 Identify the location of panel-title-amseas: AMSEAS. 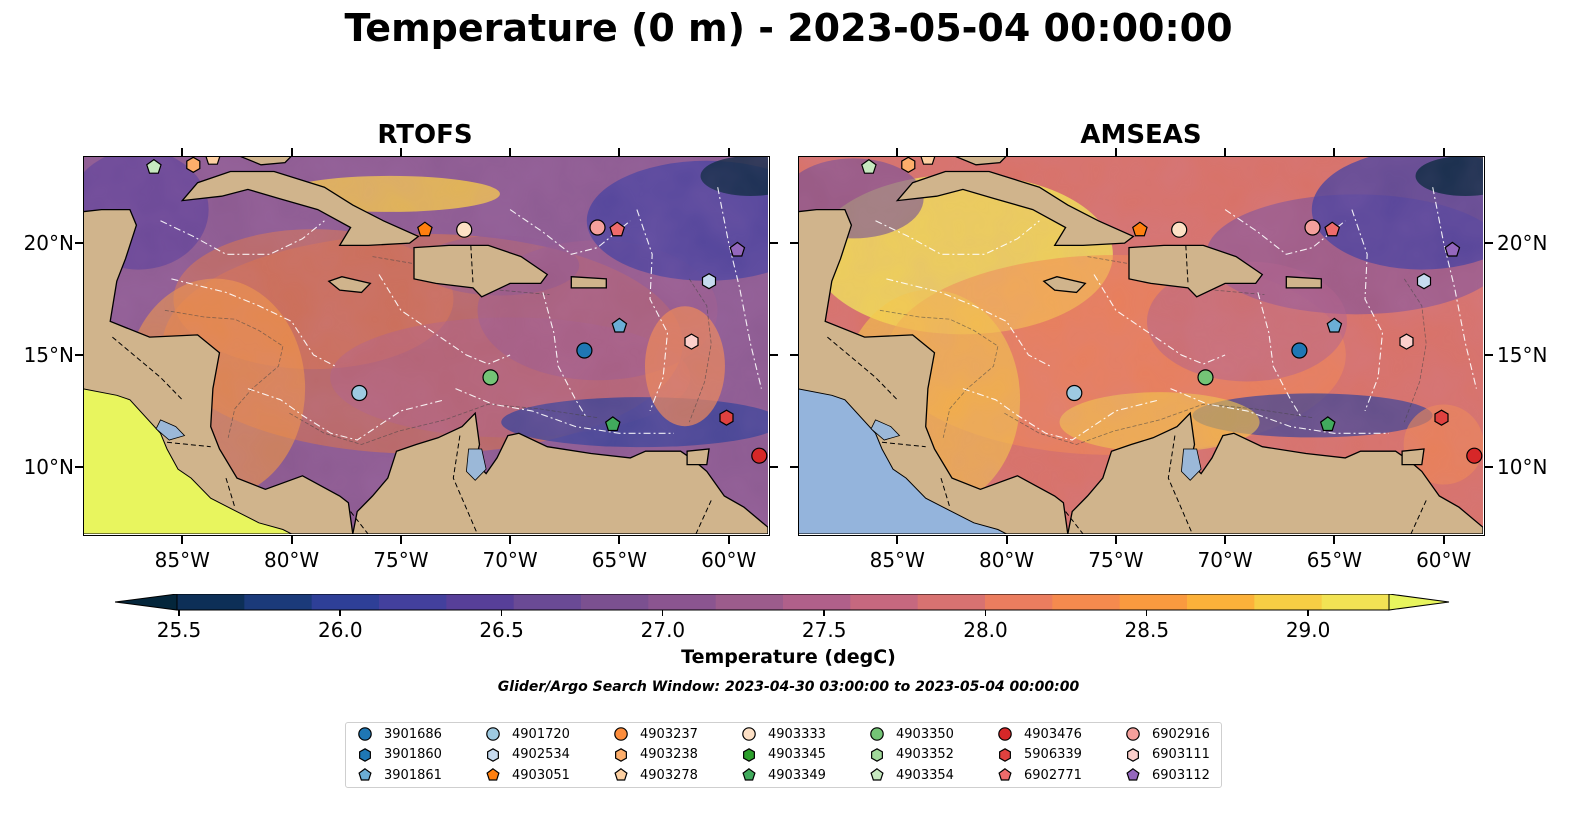
(1141, 135).